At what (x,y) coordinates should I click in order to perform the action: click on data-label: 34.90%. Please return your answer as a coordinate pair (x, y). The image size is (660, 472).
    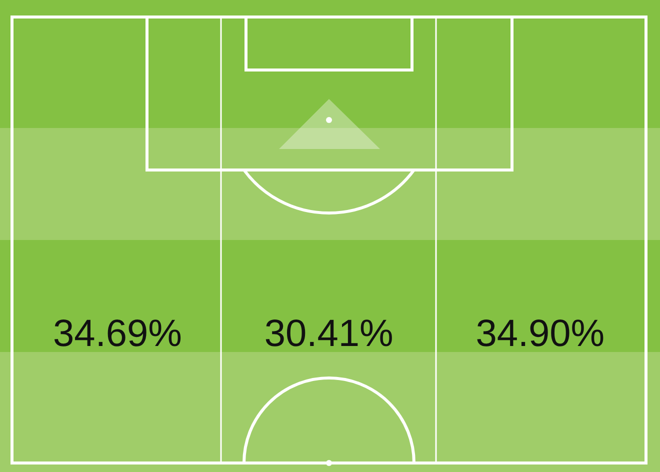
    Looking at the image, I should click on (540, 334).